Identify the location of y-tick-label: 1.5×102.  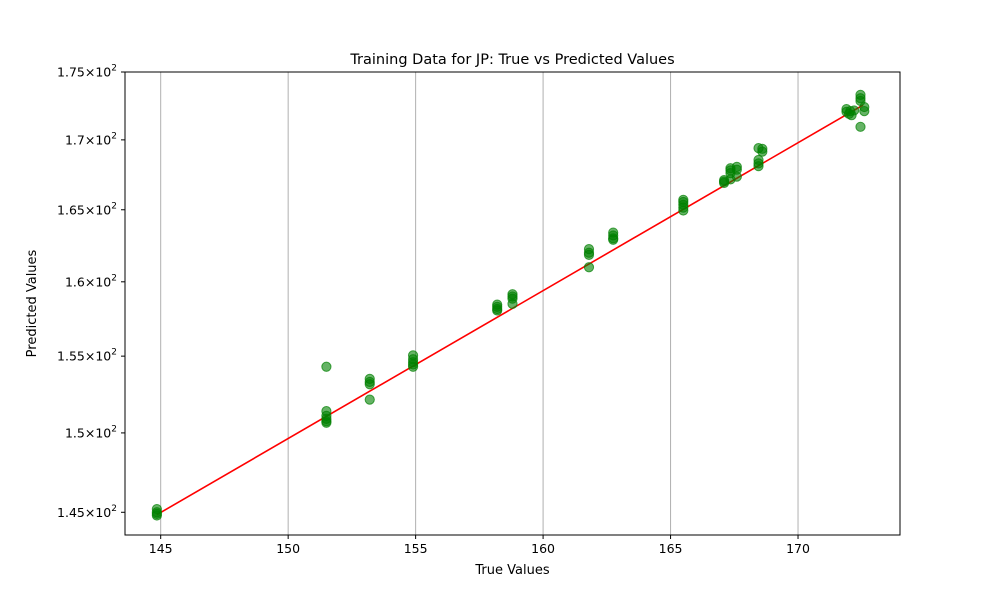
(91, 432).